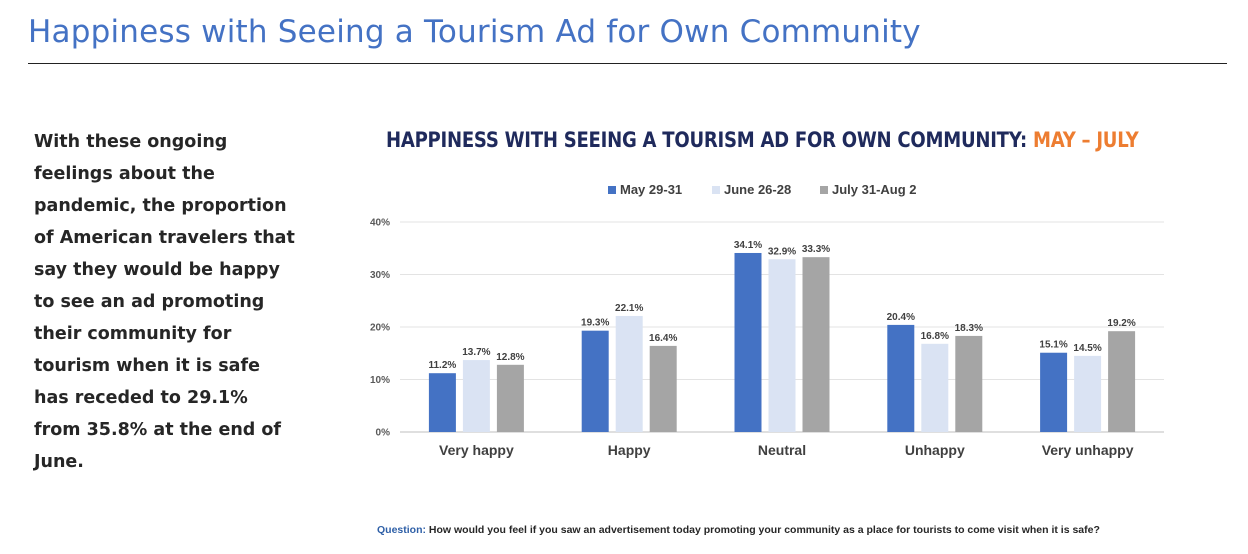 The height and width of the screenshot is (554, 1248). What do you see at coordinates (935, 336) in the screenshot?
I see `data-label: 16.8%` at bounding box center [935, 336].